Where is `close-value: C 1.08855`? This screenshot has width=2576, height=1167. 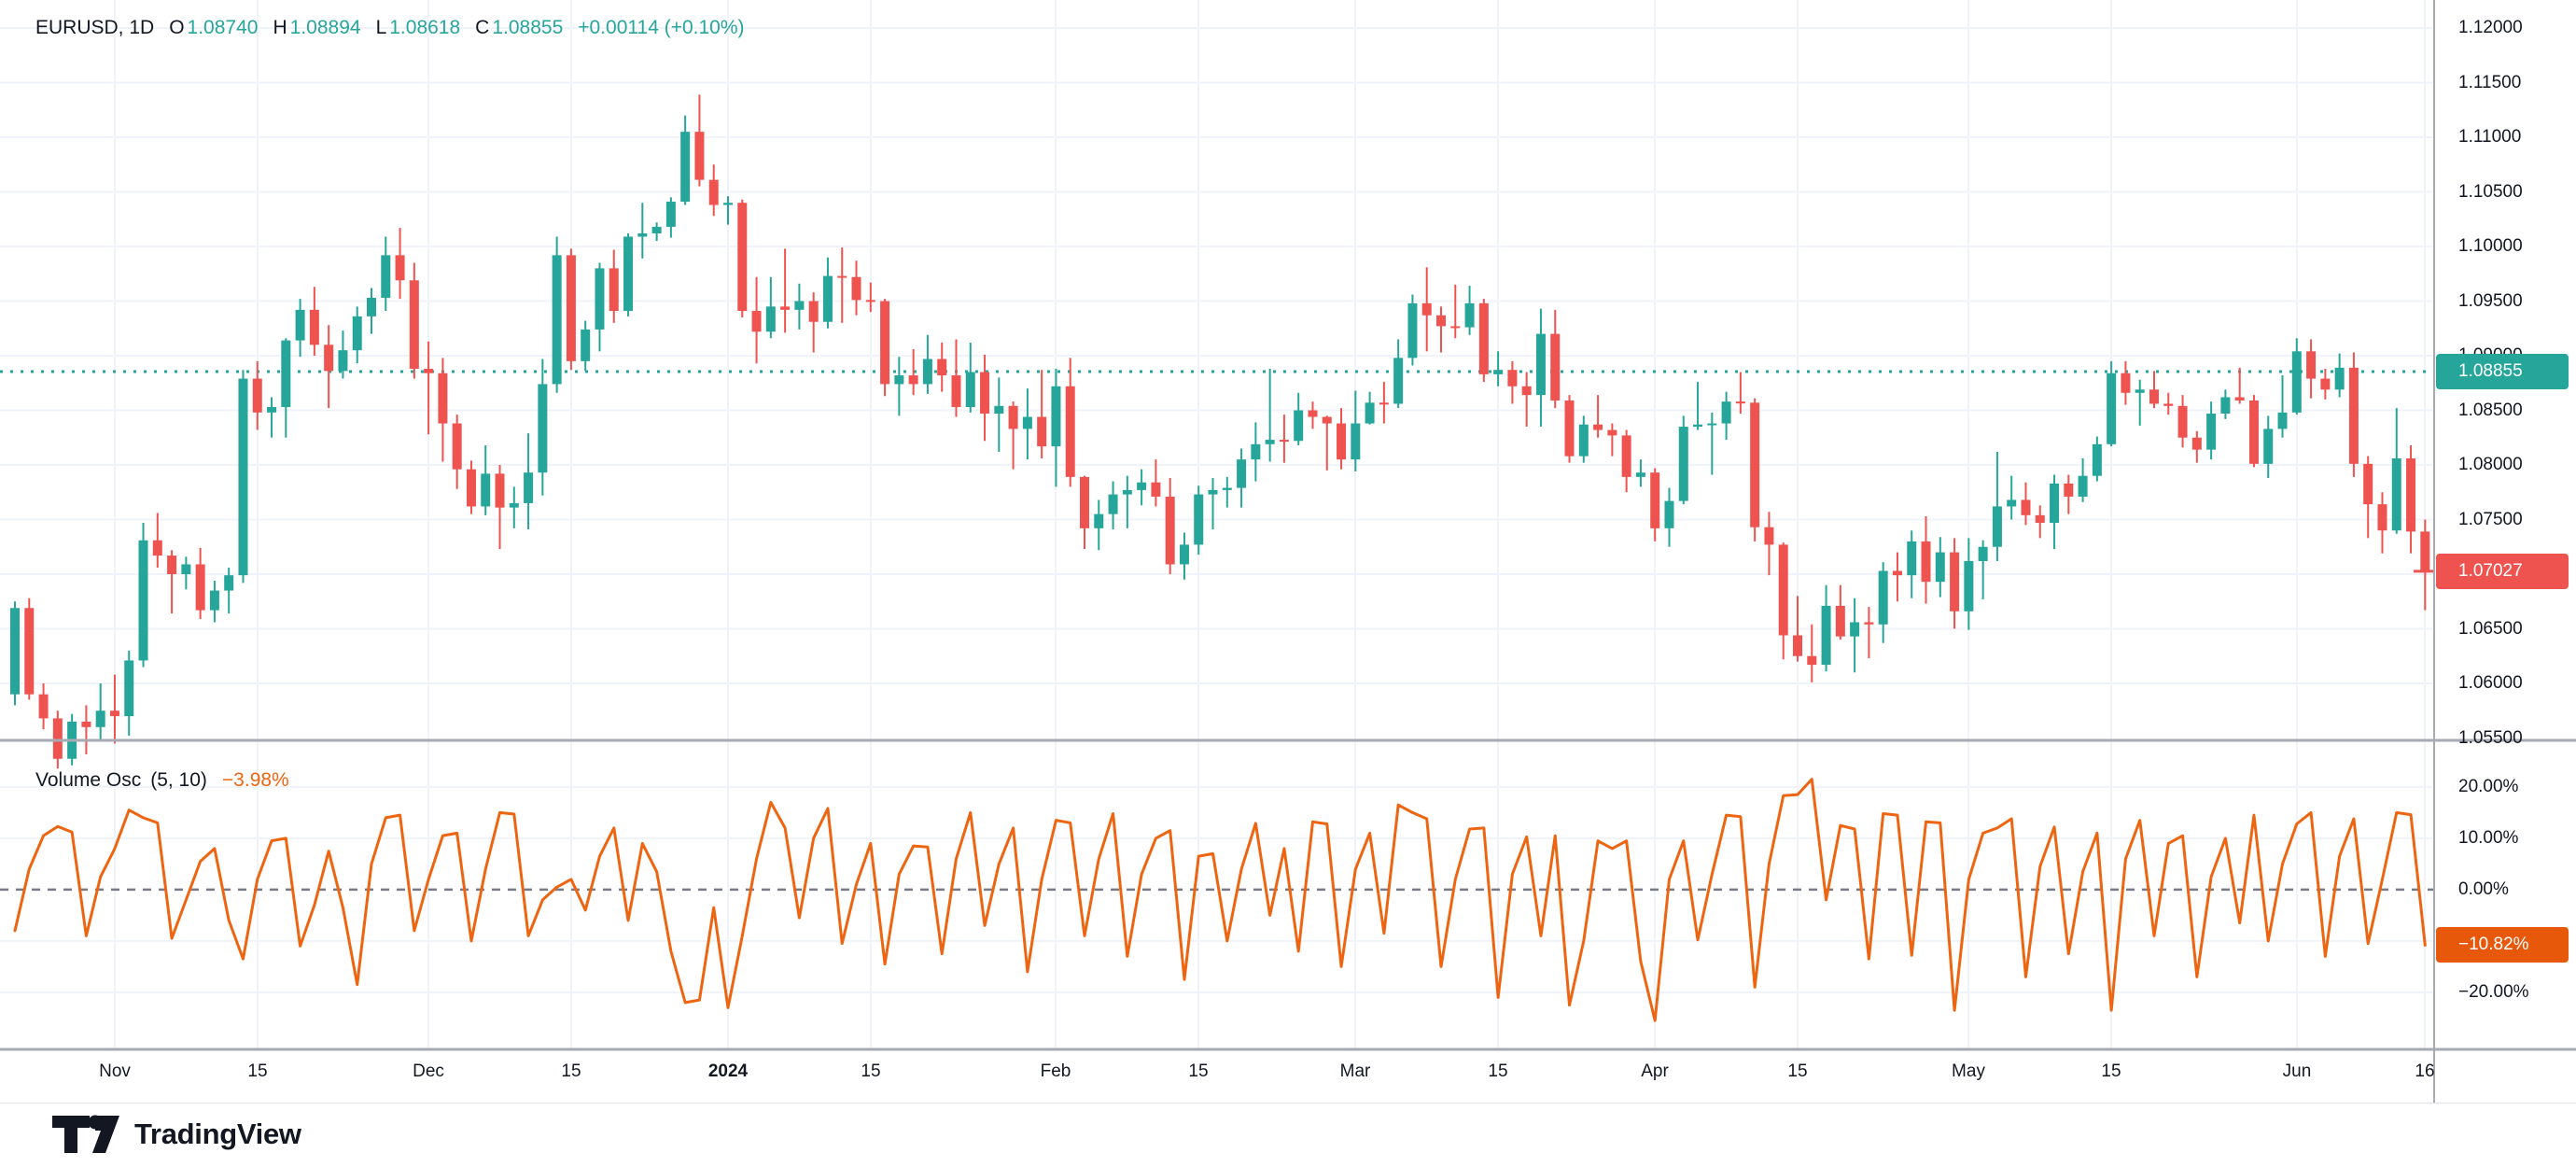 close-value: C 1.08855 is located at coordinates (519, 27).